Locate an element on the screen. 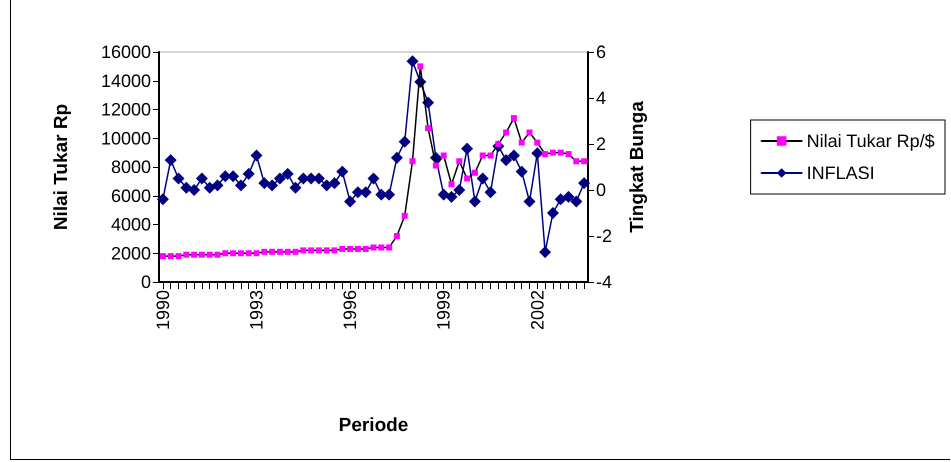  y-tick-label: 6000 is located at coordinates (130, 196).